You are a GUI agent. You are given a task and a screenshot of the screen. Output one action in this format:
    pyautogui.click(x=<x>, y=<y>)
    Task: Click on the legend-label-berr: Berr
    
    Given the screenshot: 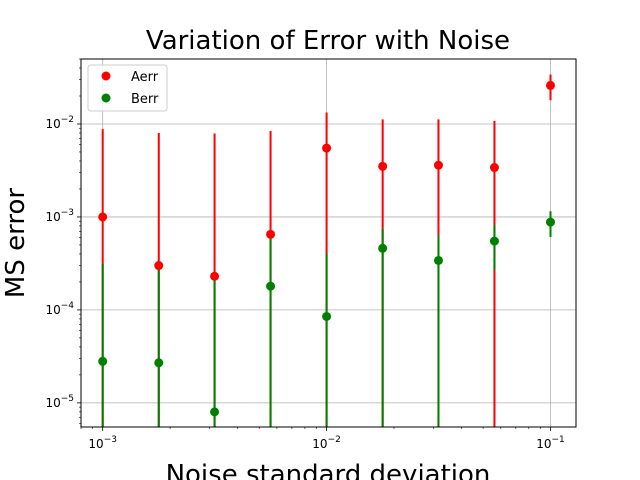 What is the action you would take?
    pyautogui.click(x=145, y=99)
    